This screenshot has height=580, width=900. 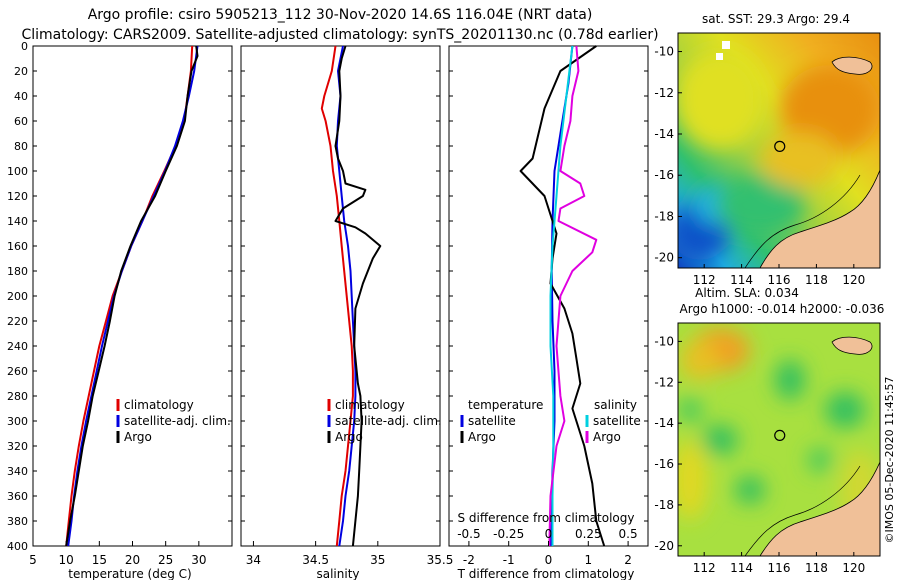 I want to click on depth-tick-label: 200, so click(x=17, y=296).